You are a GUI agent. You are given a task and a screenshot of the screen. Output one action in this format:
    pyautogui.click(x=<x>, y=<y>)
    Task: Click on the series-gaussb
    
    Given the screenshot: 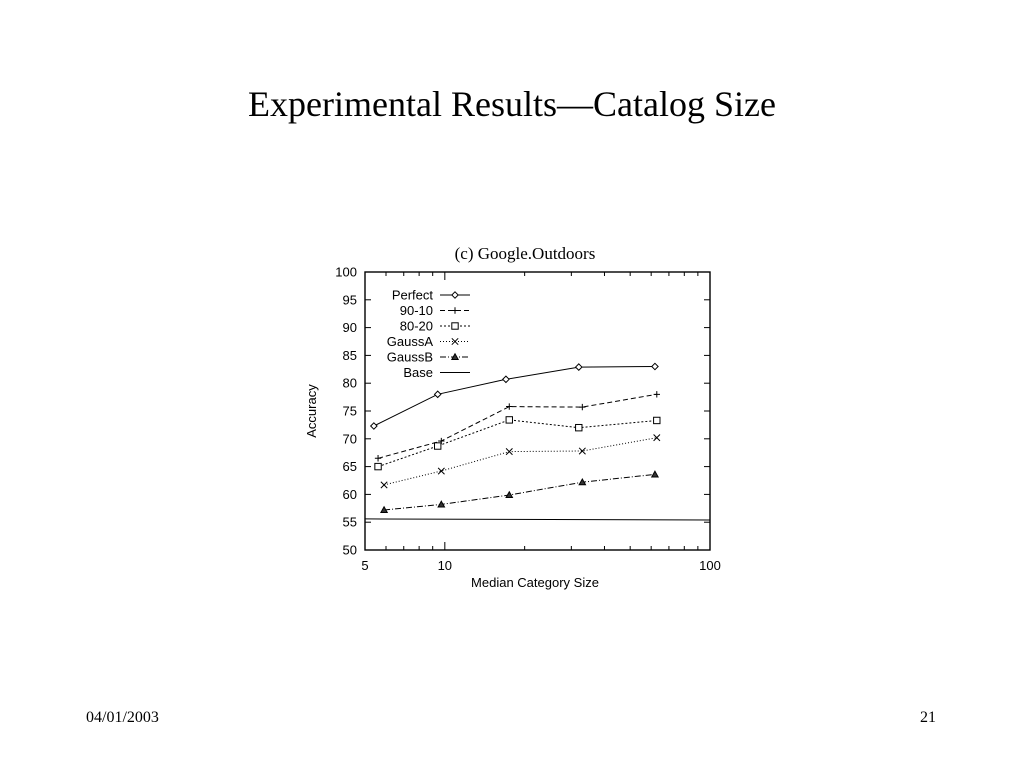 What is the action you would take?
    pyautogui.click(x=519, y=492)
    